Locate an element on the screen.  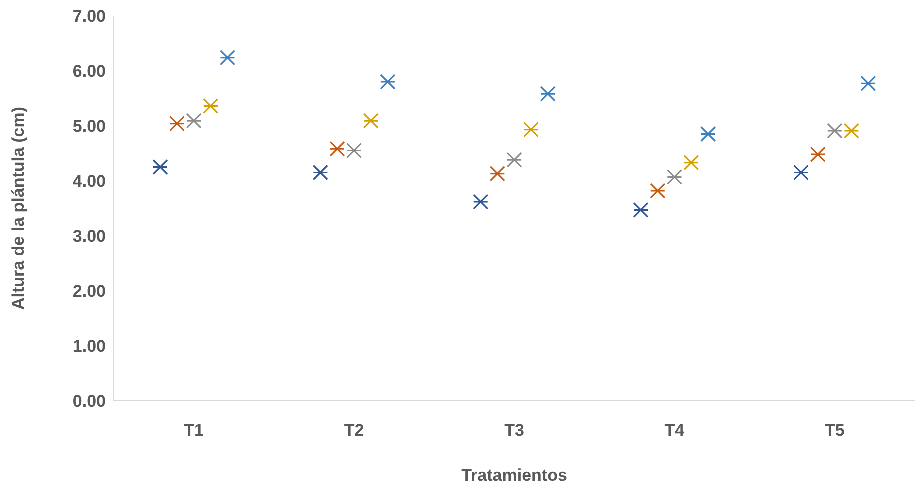
y-tick-label: 6.00 is located at coordinates (89, 71).